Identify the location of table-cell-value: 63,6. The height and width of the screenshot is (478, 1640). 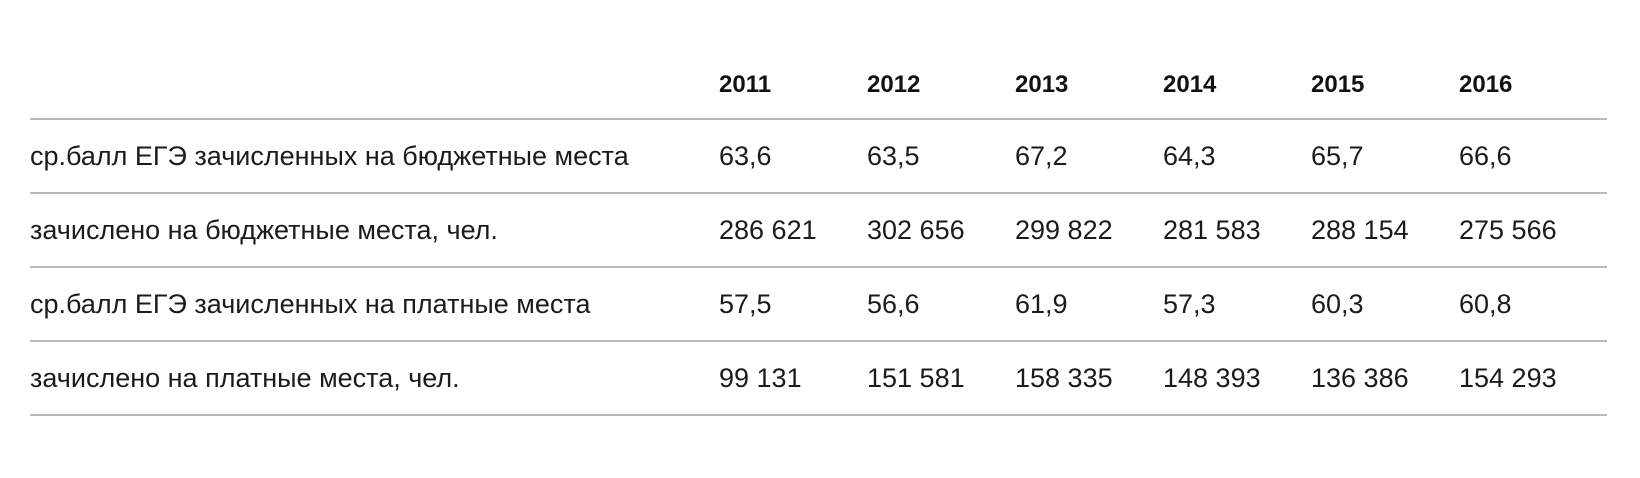
(793, 156).